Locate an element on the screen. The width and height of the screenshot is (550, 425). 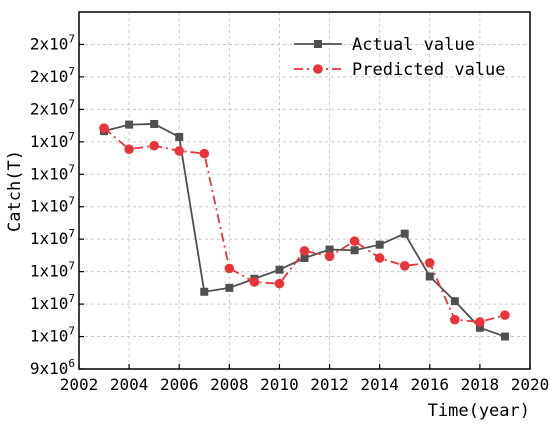
x-tick-label: 2018 is located at coordinates (480, 384).